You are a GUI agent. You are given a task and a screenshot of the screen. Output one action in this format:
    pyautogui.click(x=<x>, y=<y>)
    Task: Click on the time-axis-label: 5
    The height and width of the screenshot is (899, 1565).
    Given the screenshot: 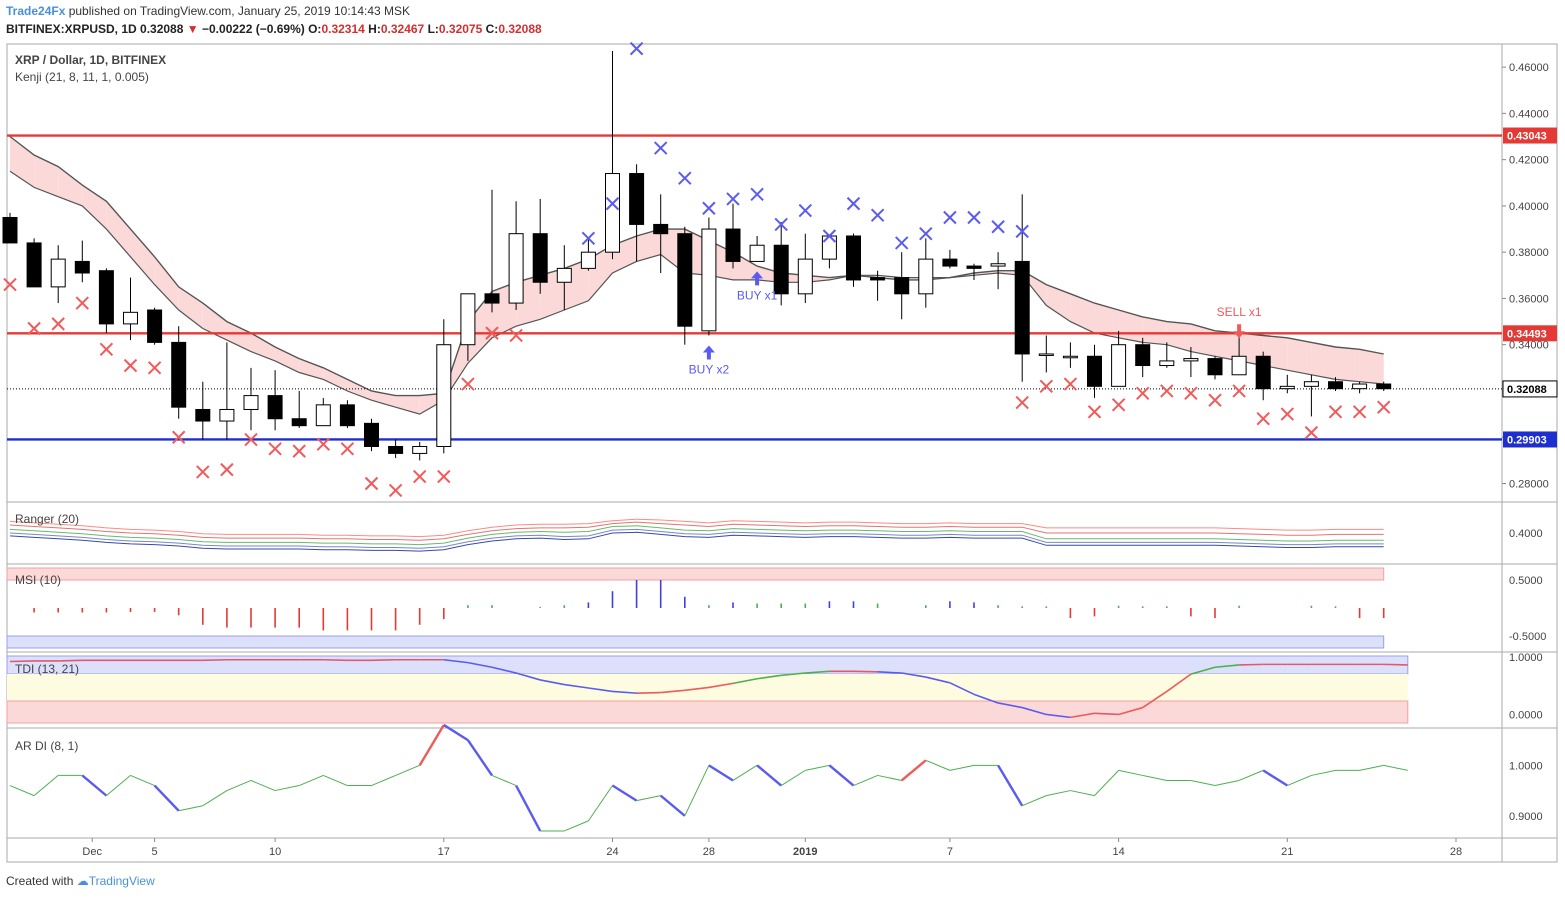 What is the action you would take?
    pyautogui.click(x=155, y=852)
    